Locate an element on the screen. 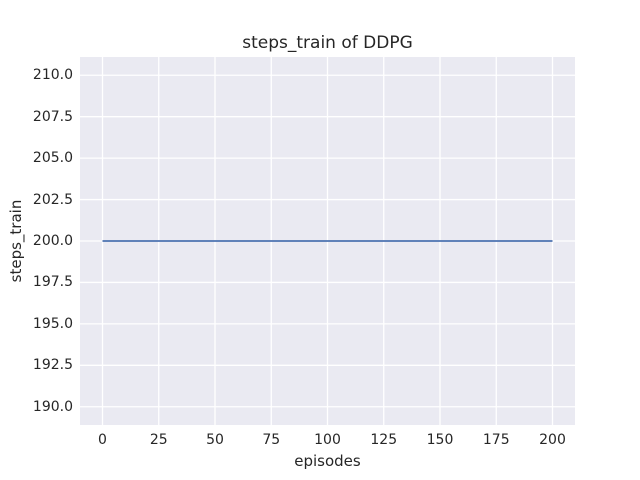 The image size is (640, 480). y-tick-label: 210.0 is located at coordinates (52, 75).